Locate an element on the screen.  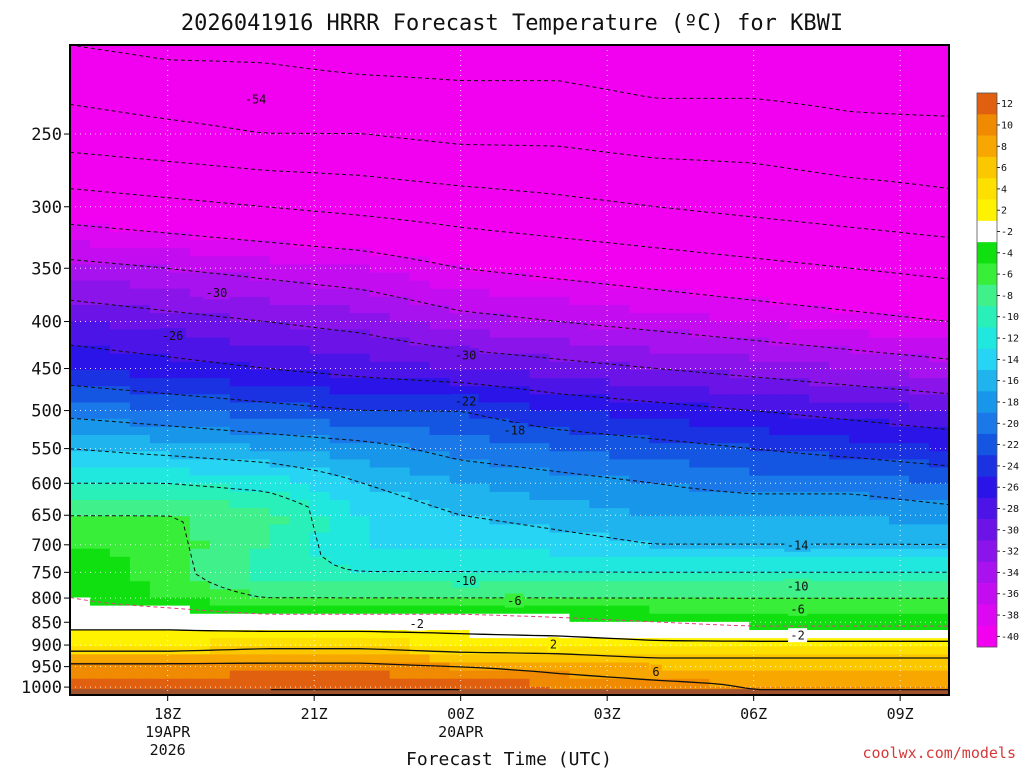
contour-label-bg is located at coordinates (255, 99).